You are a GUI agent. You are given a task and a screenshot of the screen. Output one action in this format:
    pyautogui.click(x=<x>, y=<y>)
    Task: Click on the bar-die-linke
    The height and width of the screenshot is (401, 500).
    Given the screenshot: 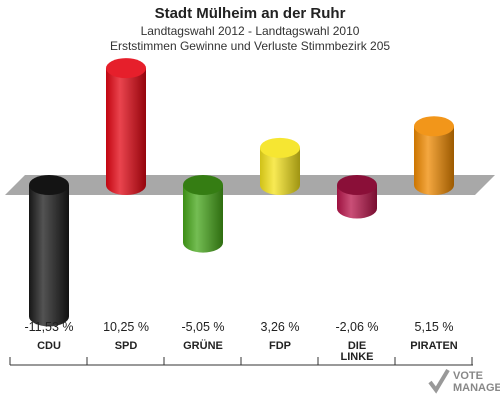 What is the action you would take?
    pyautogui.click(x=357, y=197)
    